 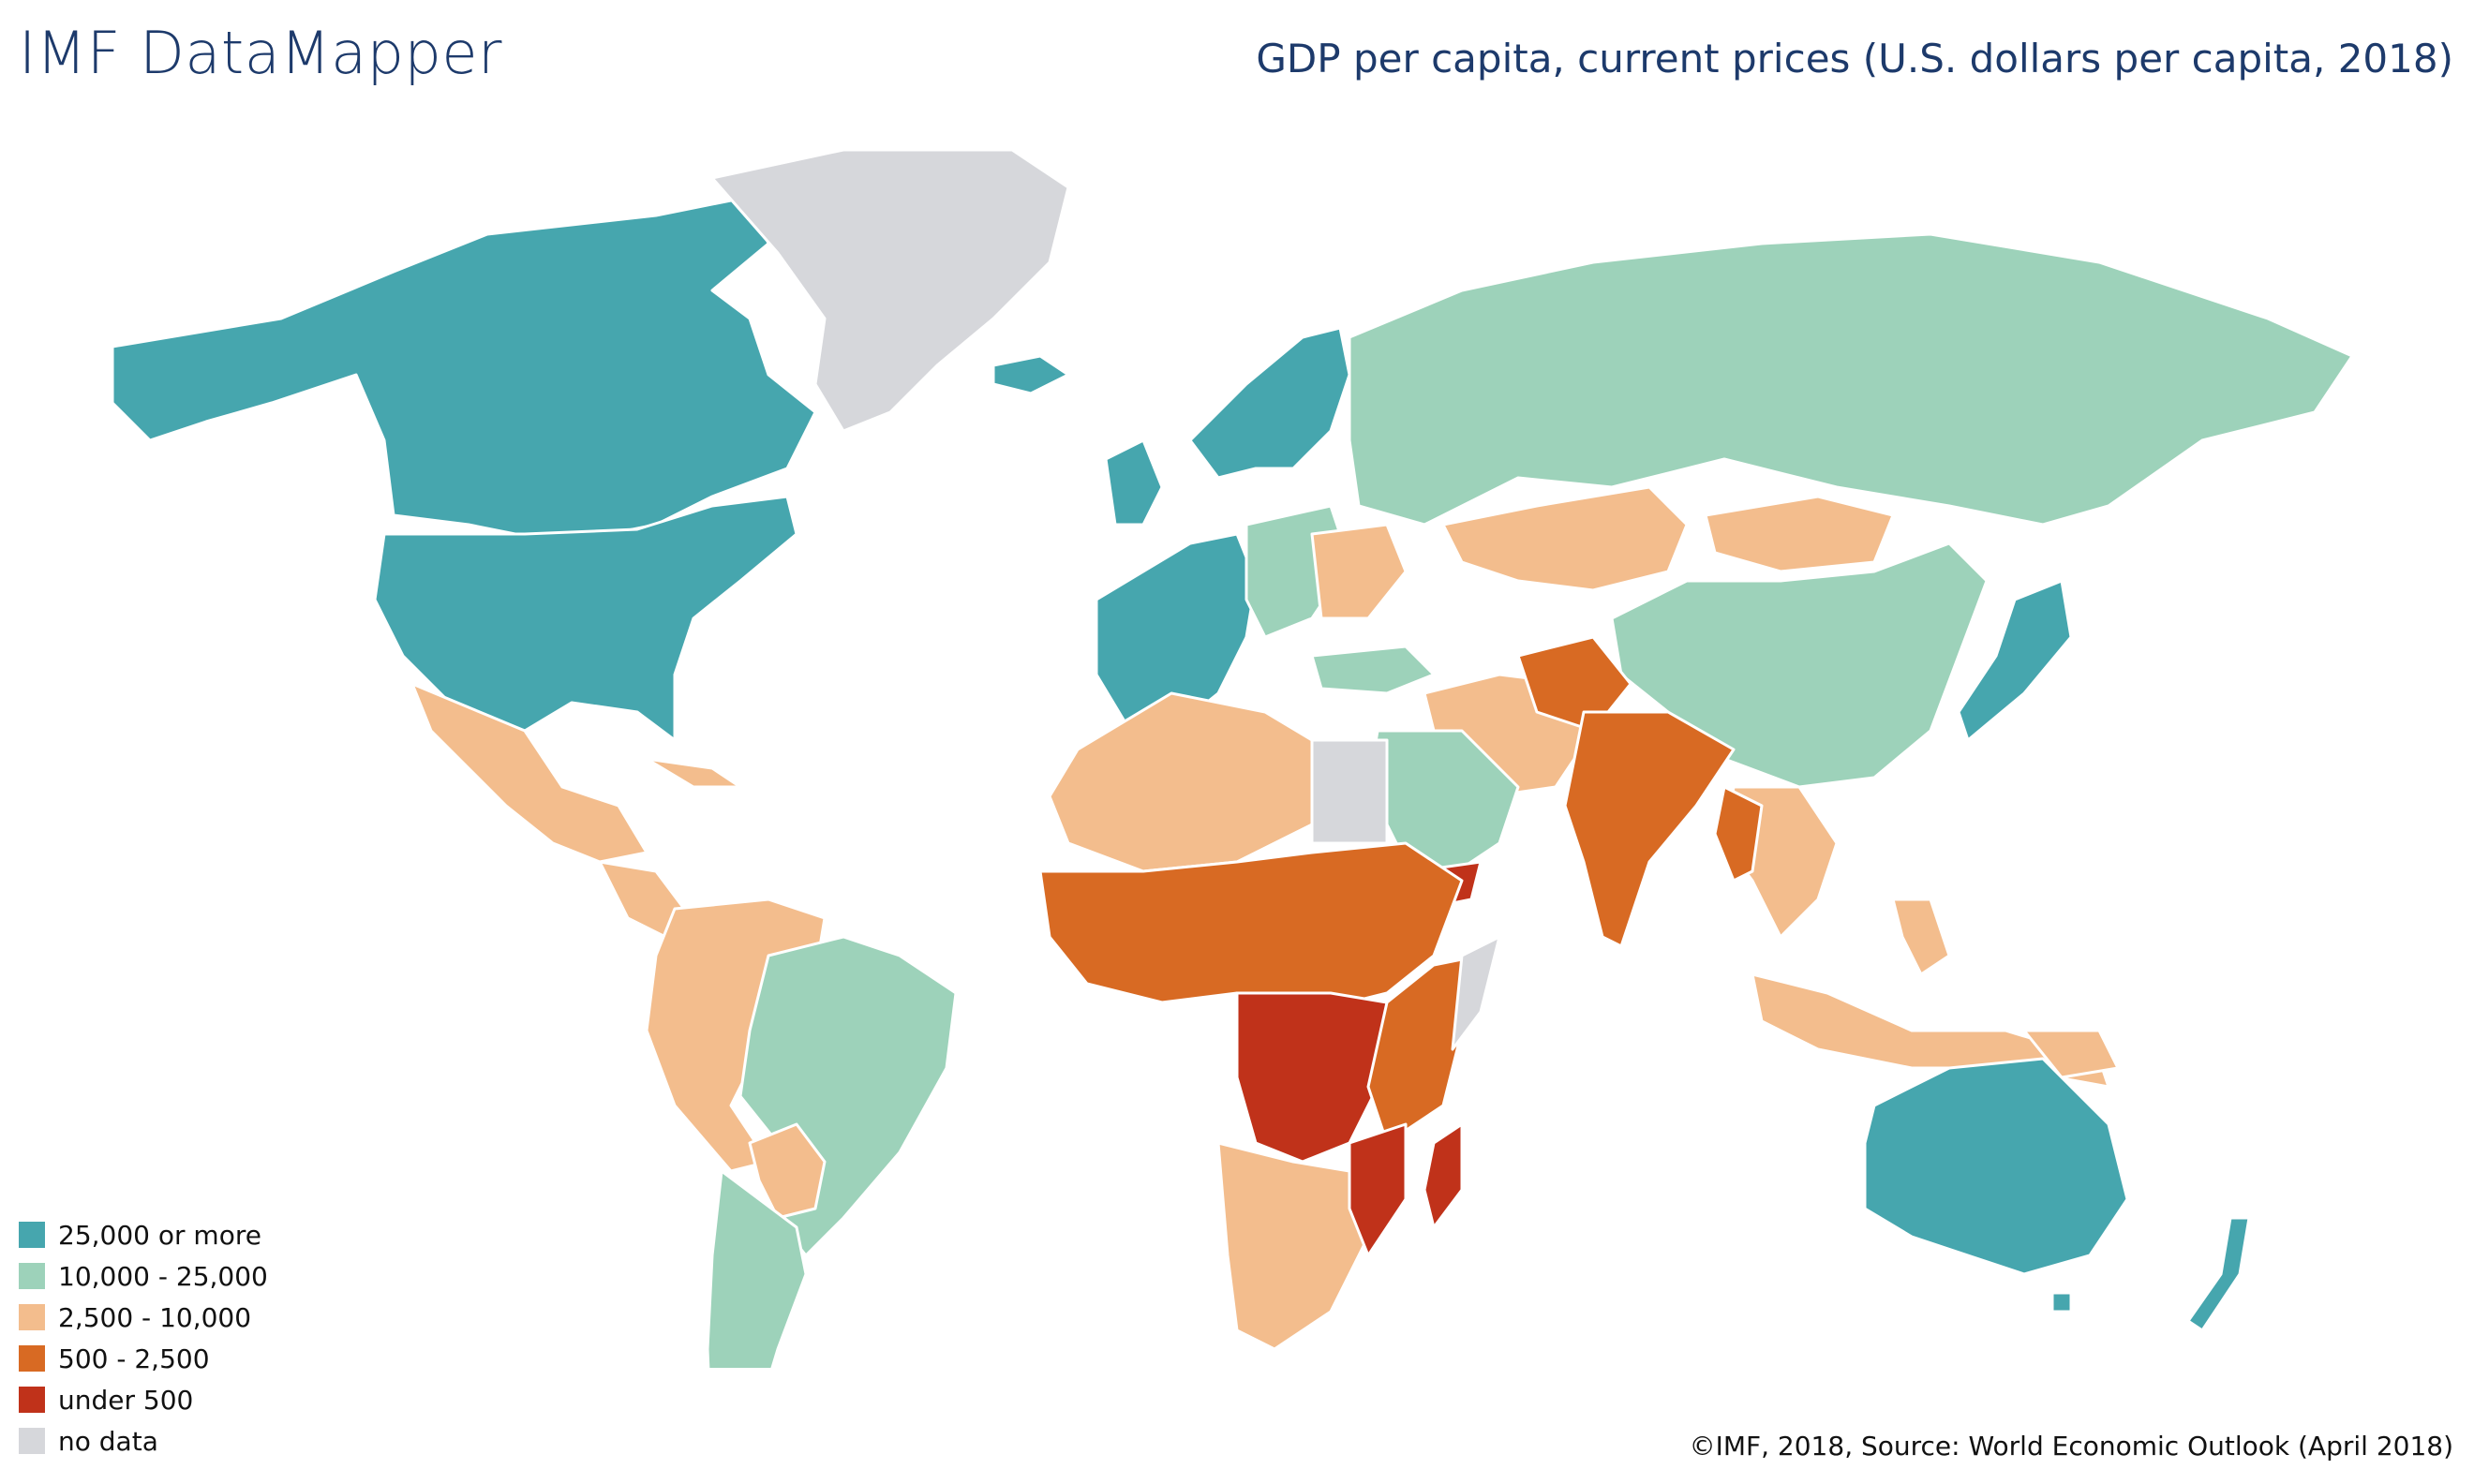 I want to click on region-southern-africa, so click(x=1293, y=1246).